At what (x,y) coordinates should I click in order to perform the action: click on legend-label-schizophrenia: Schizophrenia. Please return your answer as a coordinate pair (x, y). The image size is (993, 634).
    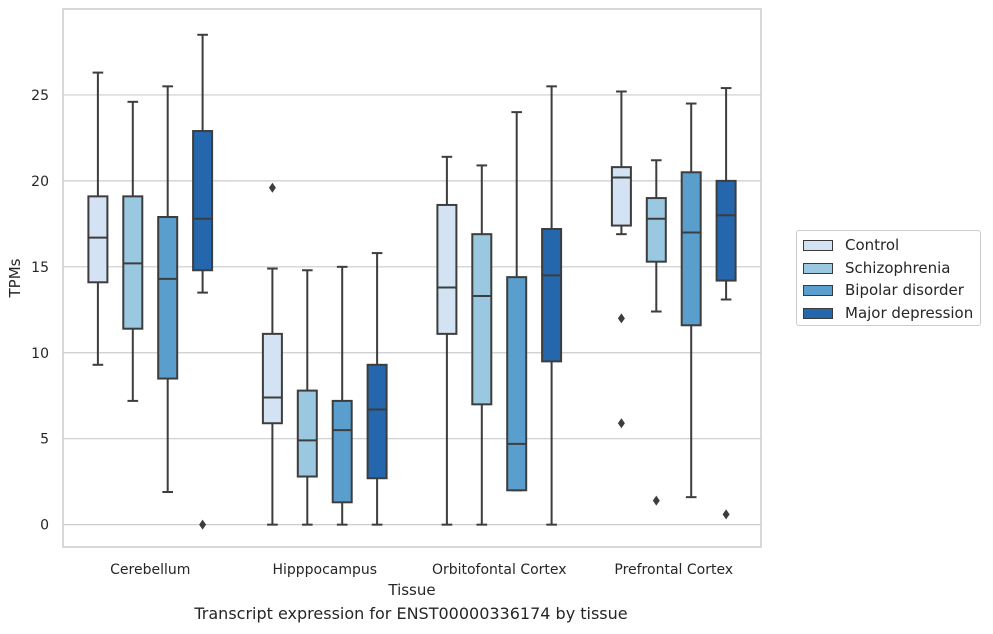
    Looking at the image, I should click on (898, 268).